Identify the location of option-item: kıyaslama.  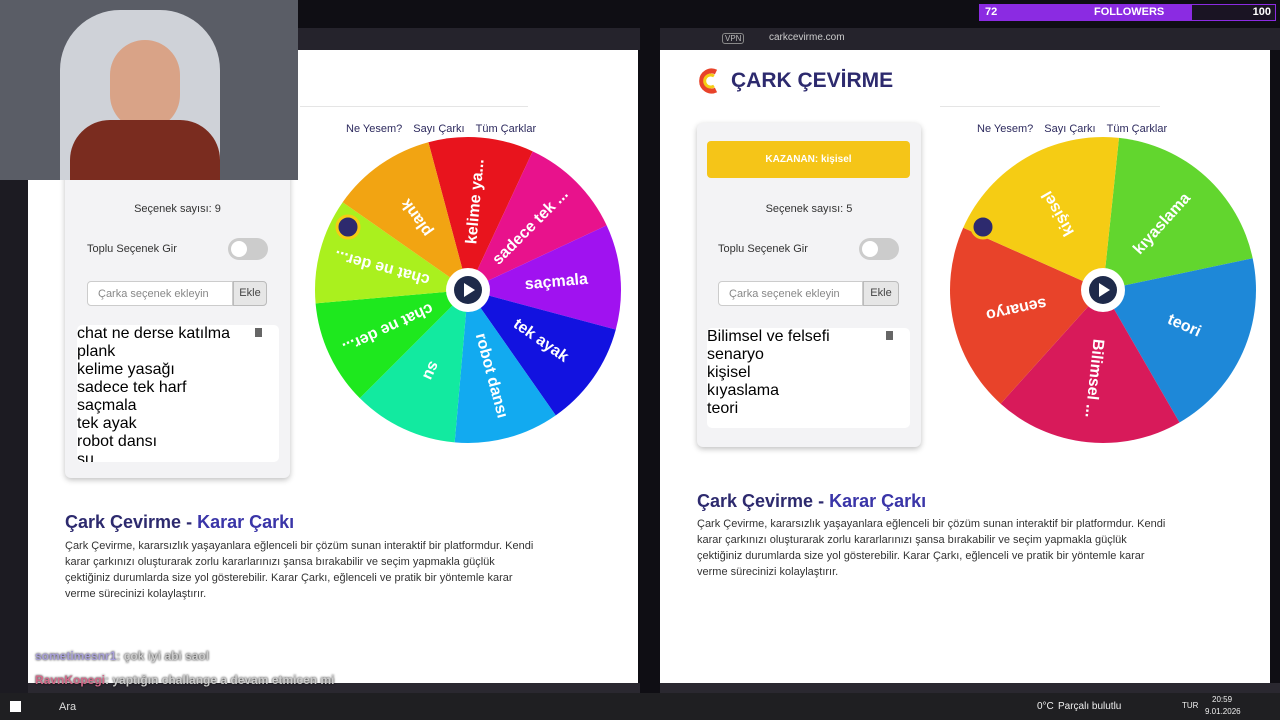
(808, 365).